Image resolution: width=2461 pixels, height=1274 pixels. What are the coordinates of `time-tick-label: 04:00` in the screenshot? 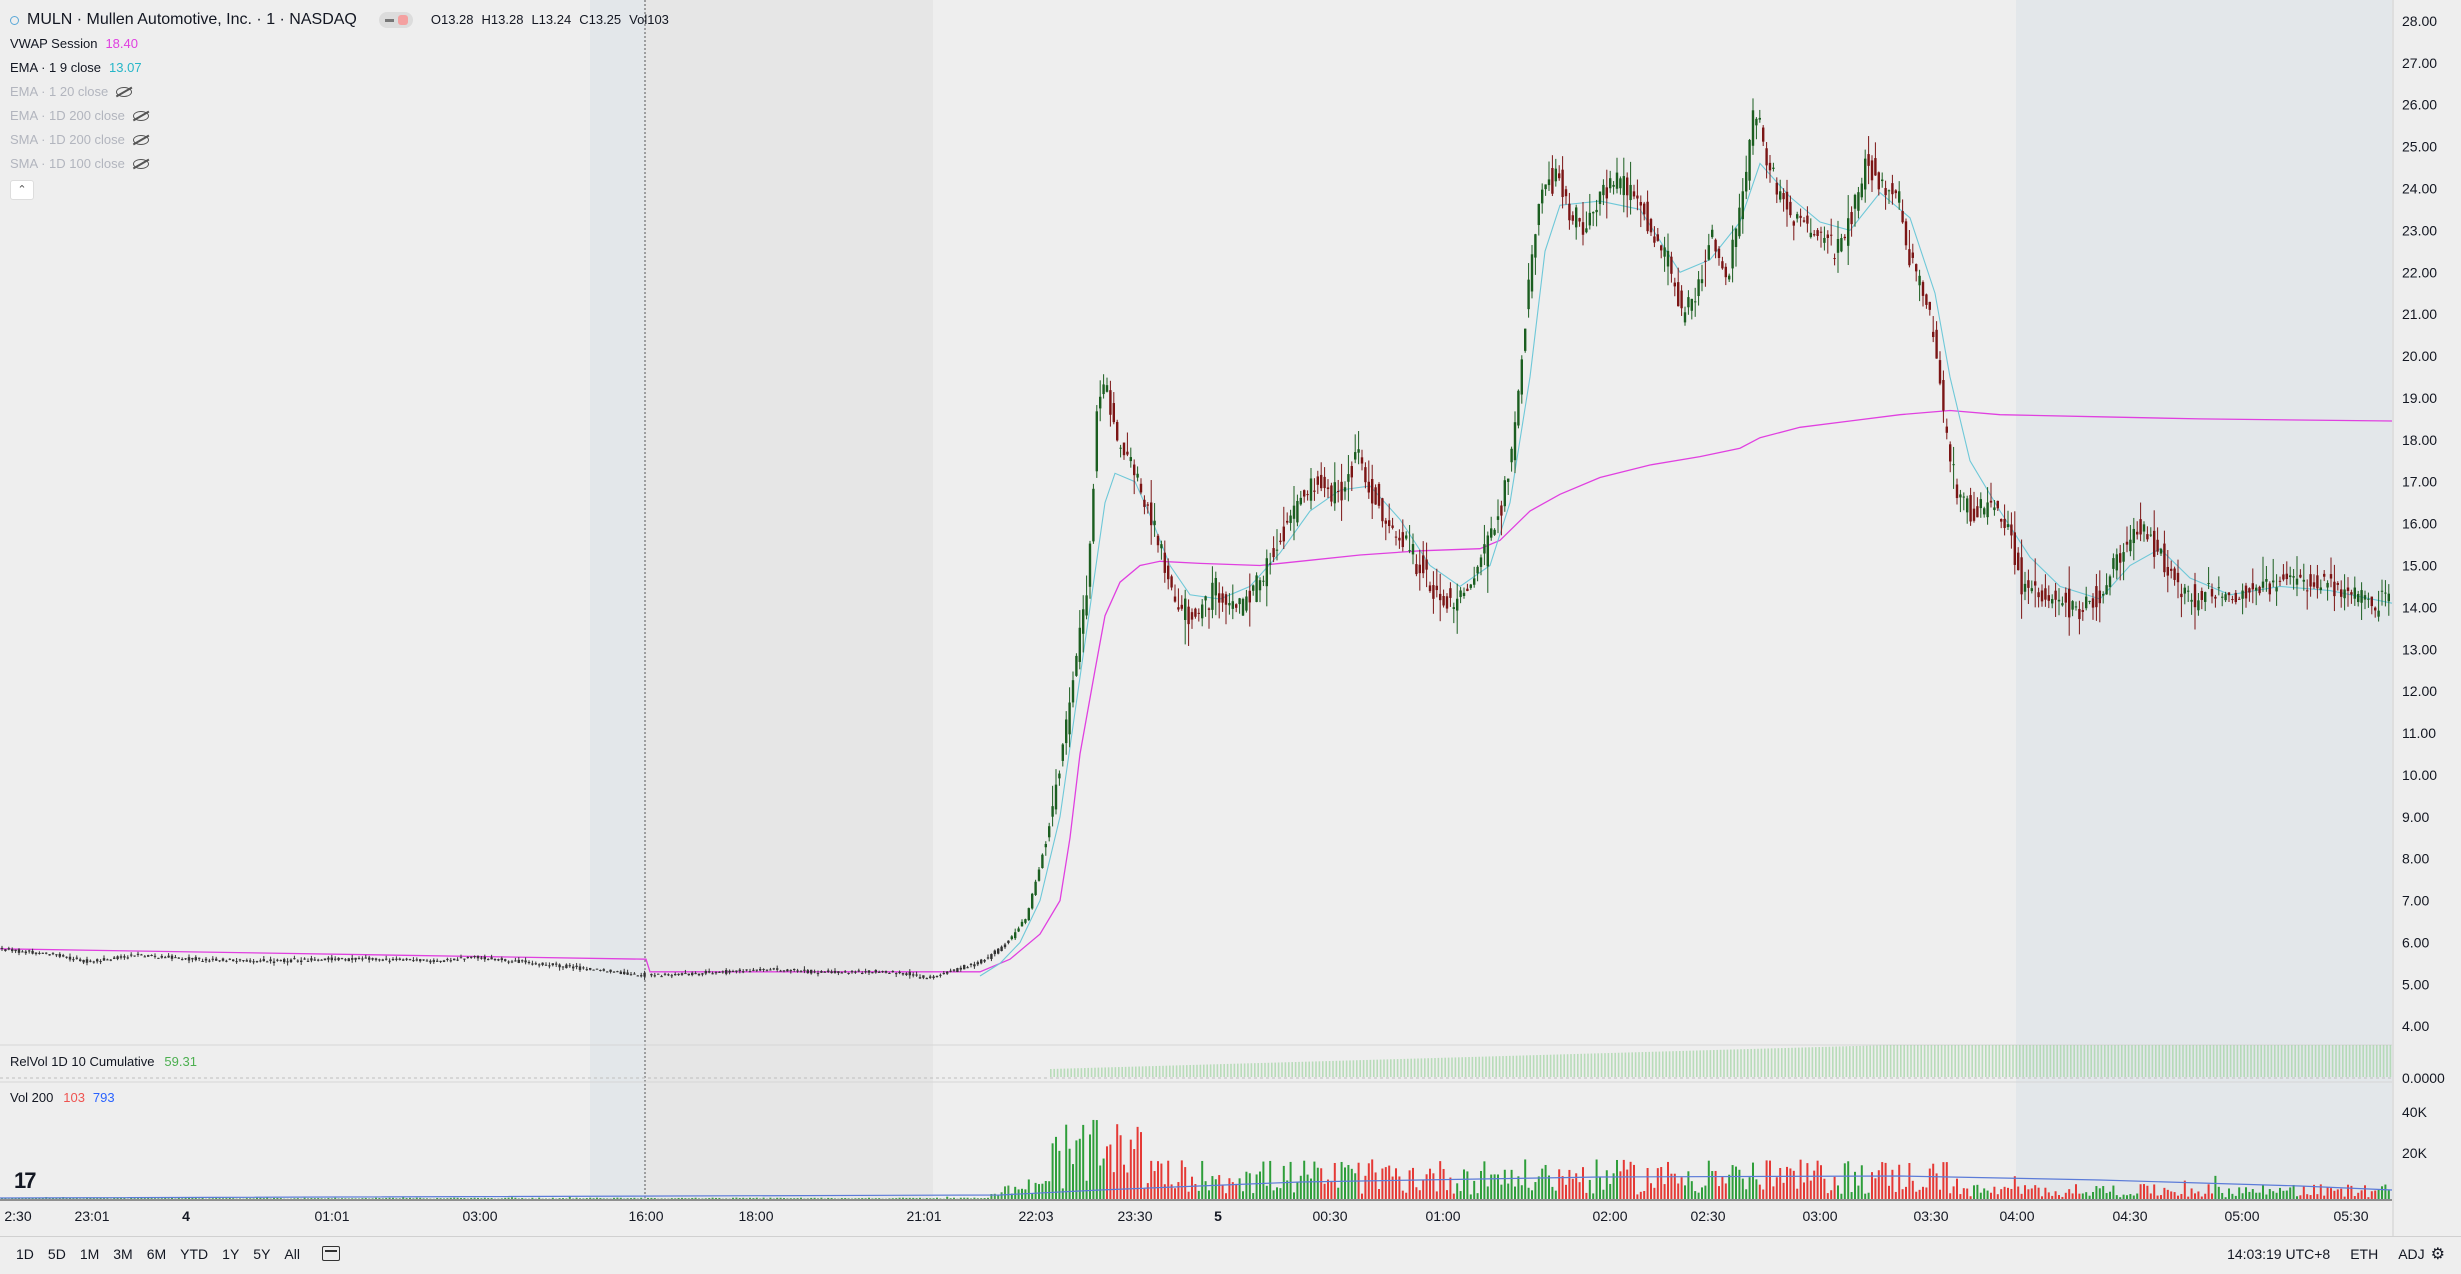 It's located at (2016, 1216).